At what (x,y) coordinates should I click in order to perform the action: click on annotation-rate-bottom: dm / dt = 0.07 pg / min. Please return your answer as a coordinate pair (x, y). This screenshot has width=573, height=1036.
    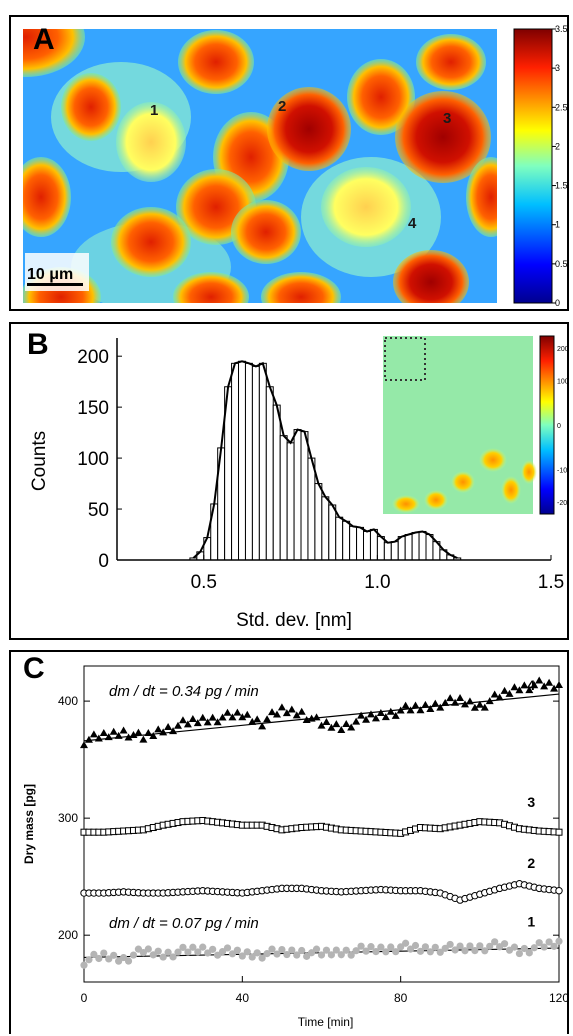
    Looking at the image, I should click on (184, 923).